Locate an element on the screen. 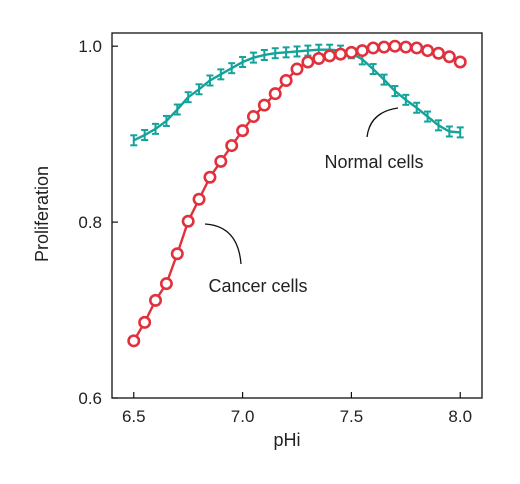  cancer-cells-annotation: Cancer cells is located at coordinates (256, 259).